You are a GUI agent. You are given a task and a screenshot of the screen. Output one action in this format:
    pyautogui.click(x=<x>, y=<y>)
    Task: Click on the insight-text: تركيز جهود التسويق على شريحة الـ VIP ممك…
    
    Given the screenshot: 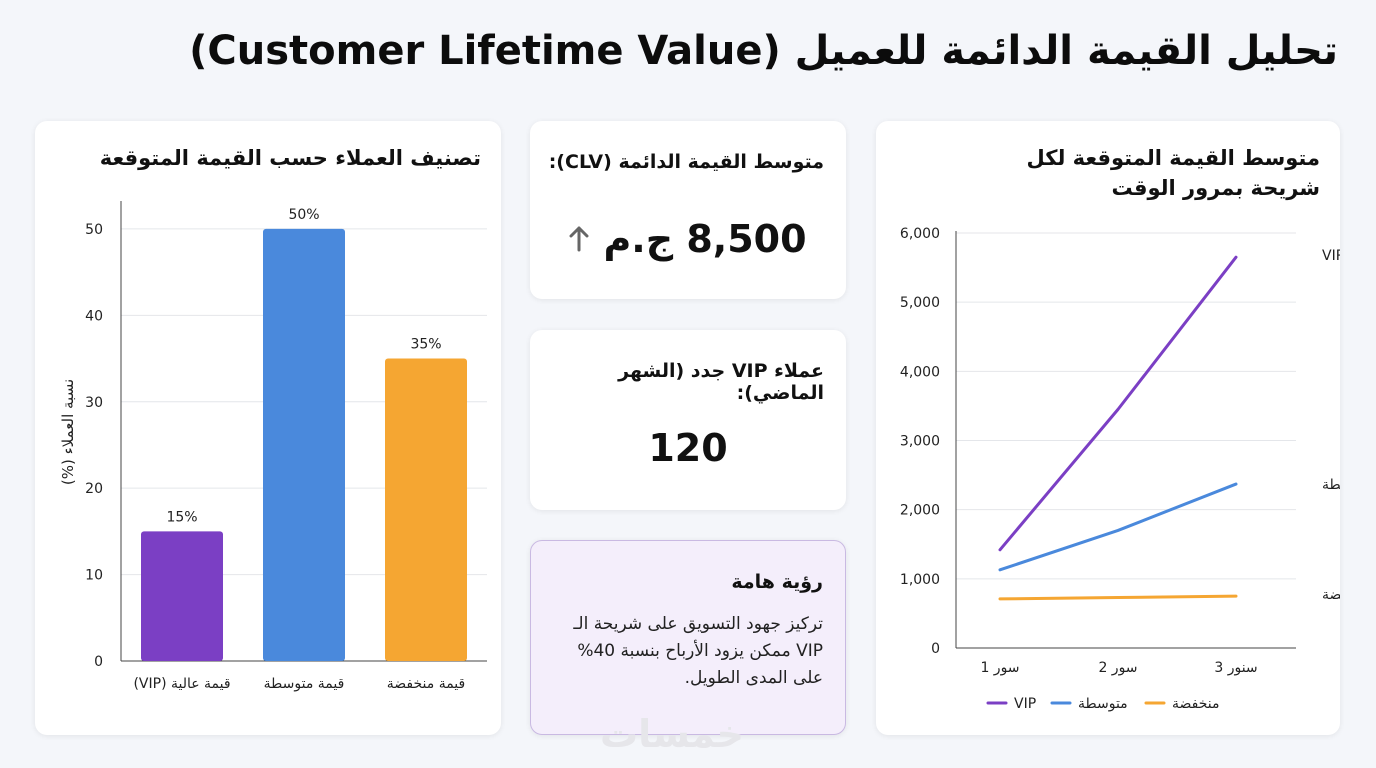 What is the action you would take?
    pyautogui.click(x=698, y=651)
    